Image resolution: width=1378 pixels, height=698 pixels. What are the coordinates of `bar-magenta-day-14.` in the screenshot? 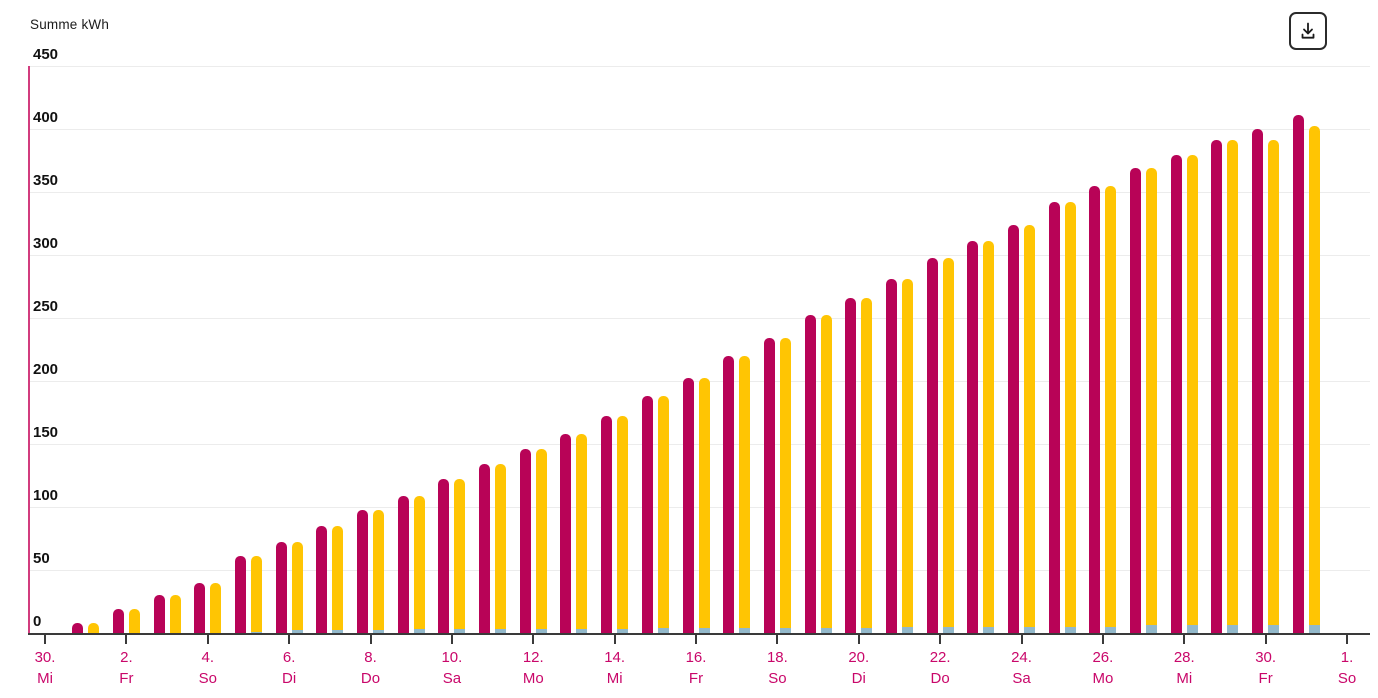 It's located at (607, 524).